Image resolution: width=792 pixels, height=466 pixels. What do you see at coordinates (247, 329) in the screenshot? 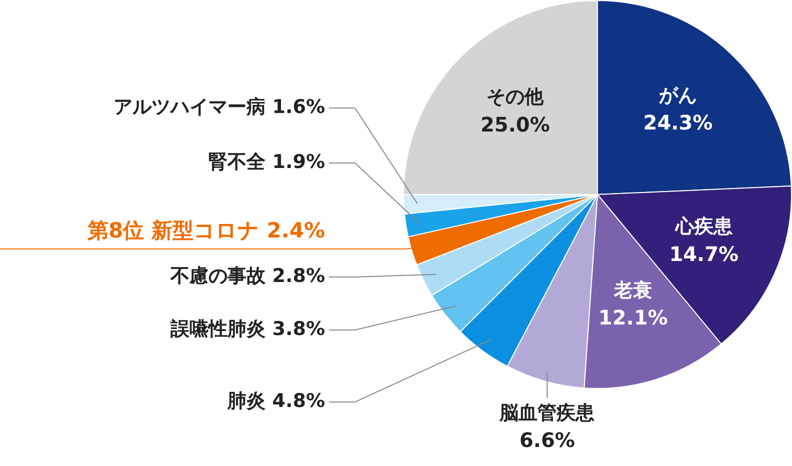
I see `slice-label: 誤嚥性肺炎 3.8%` at bounding box center [247, 329].